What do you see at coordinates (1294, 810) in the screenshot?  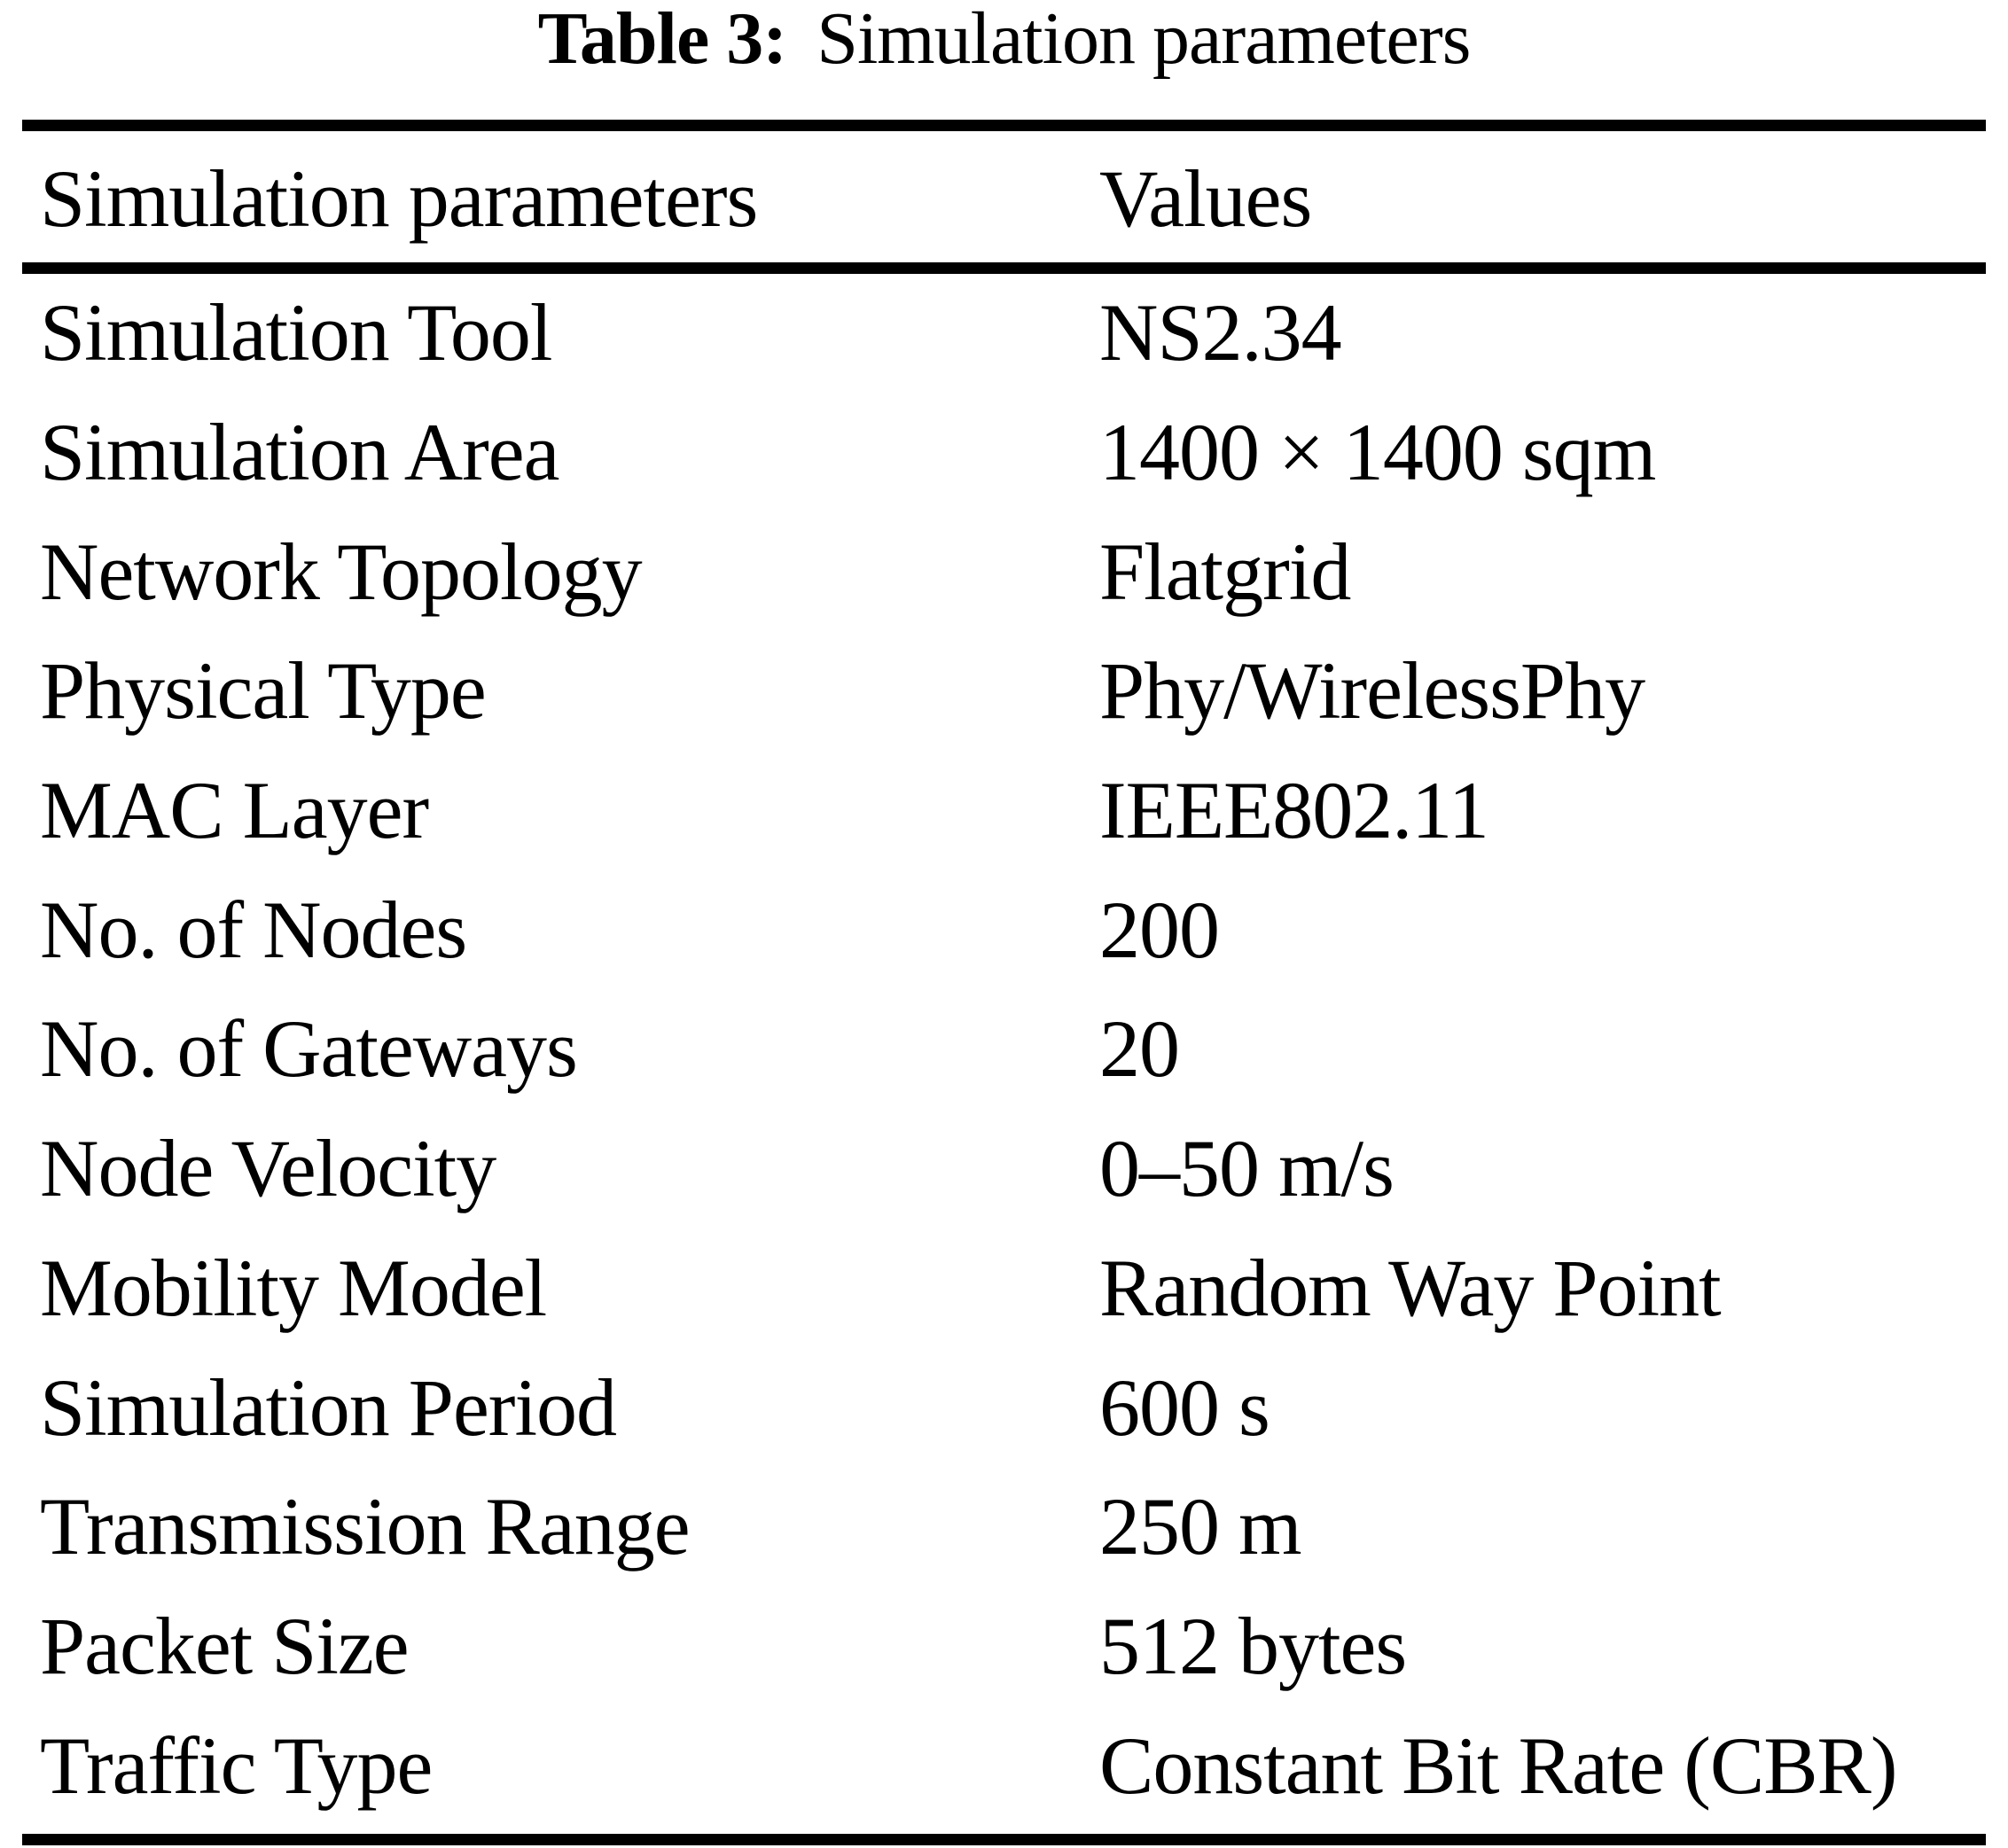 I see `value-cell: IEEE802.11` at bounding box center [1294, 810].